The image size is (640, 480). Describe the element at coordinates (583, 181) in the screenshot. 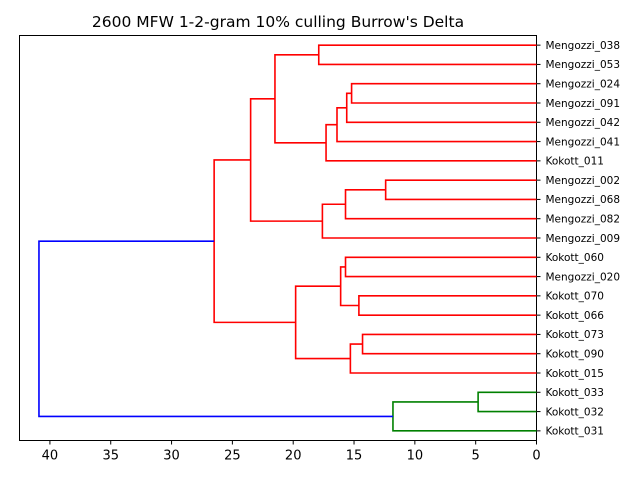

I see `leaf-label: Mengozzi_002` at that location.